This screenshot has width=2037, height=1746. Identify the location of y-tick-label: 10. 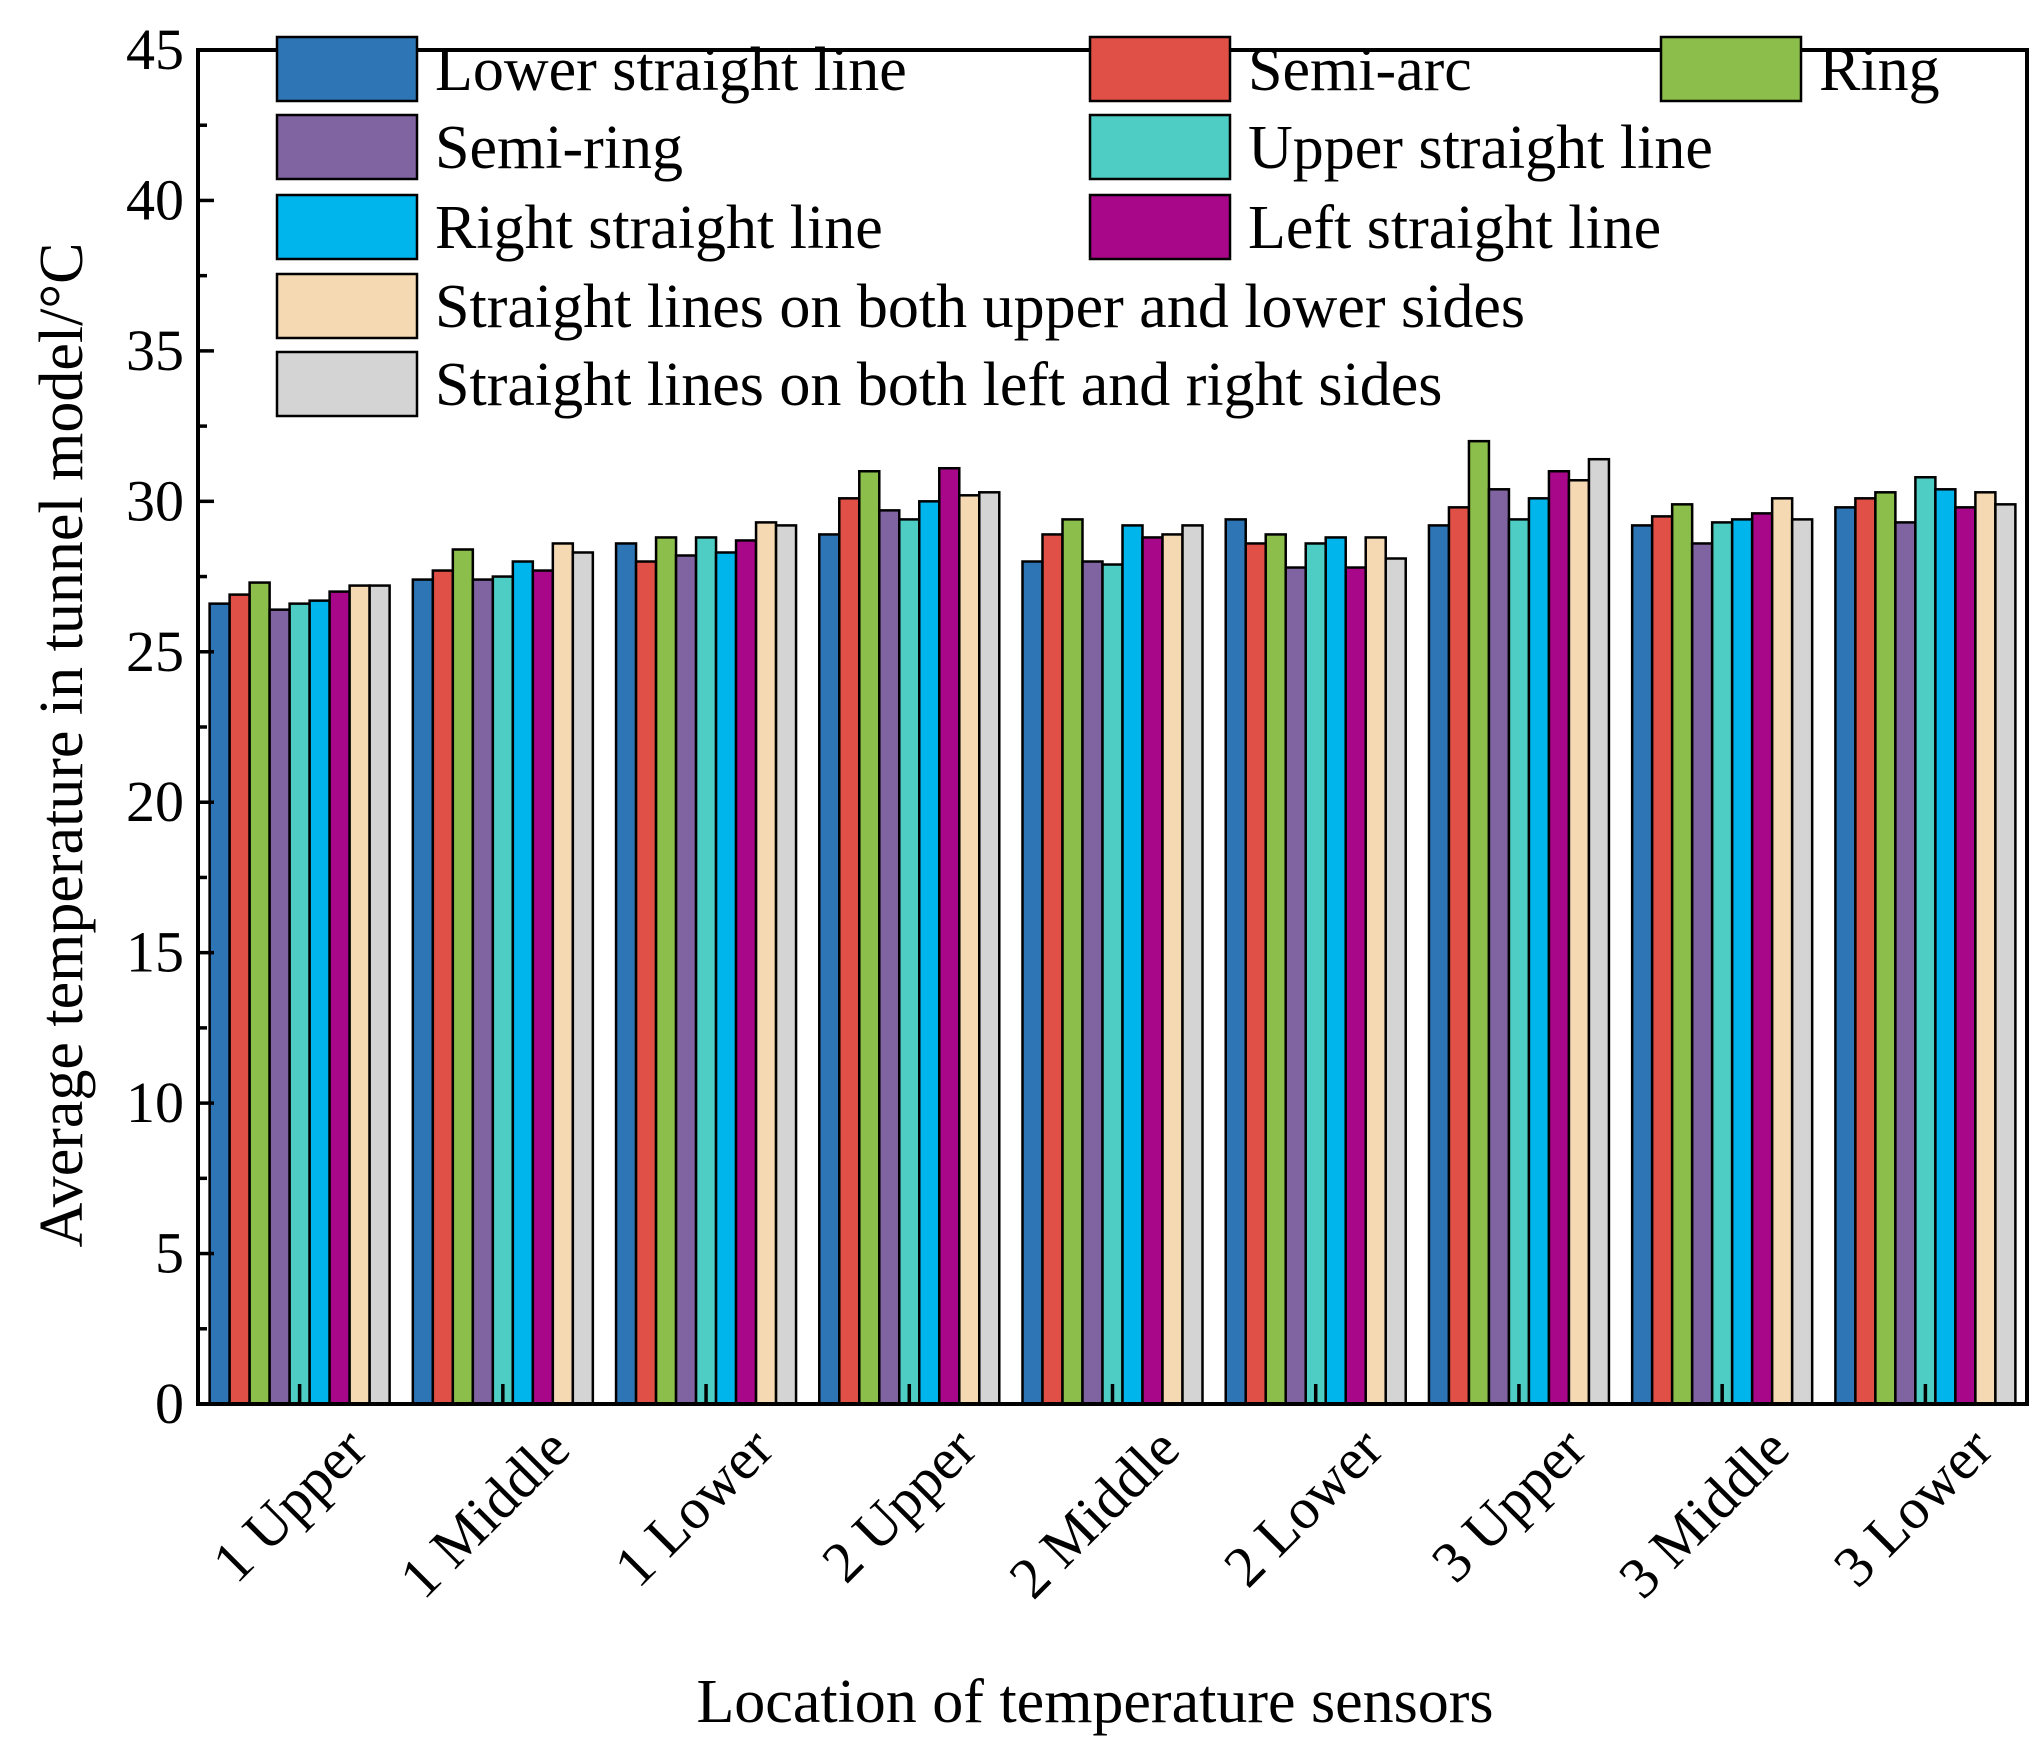
(155, 1102).